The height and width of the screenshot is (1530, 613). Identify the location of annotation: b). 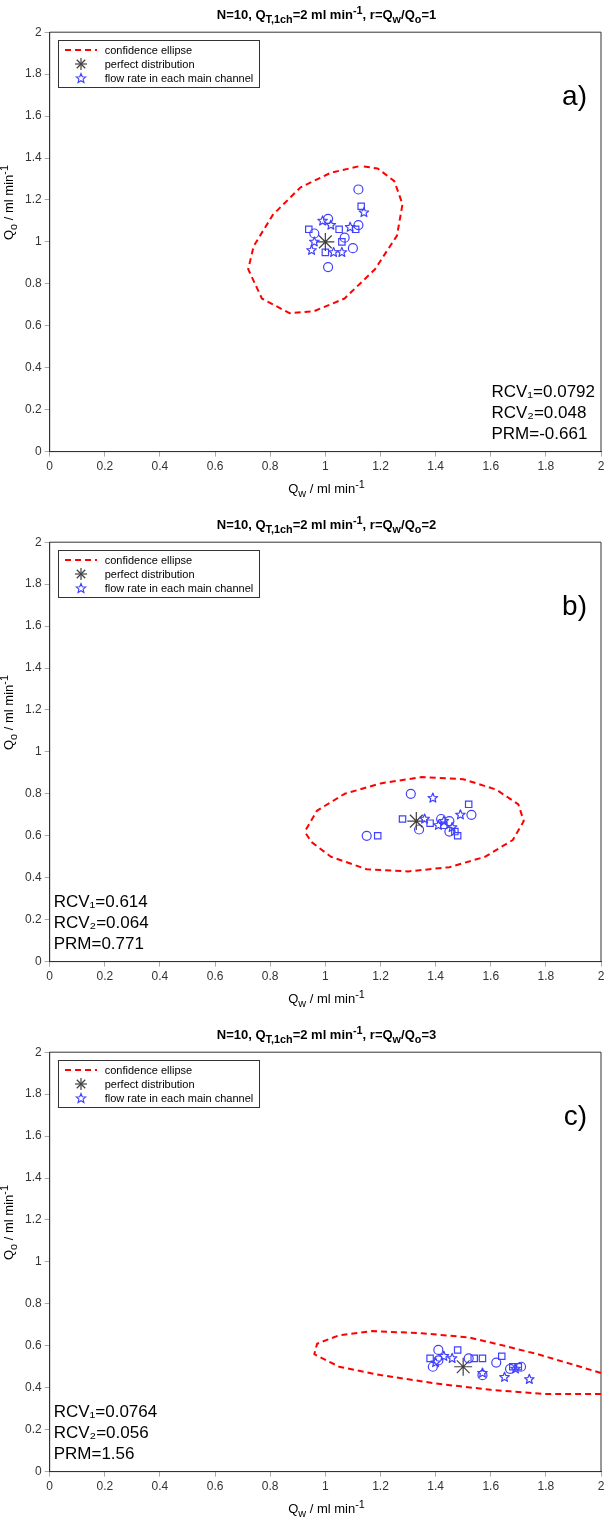
(574, 606).